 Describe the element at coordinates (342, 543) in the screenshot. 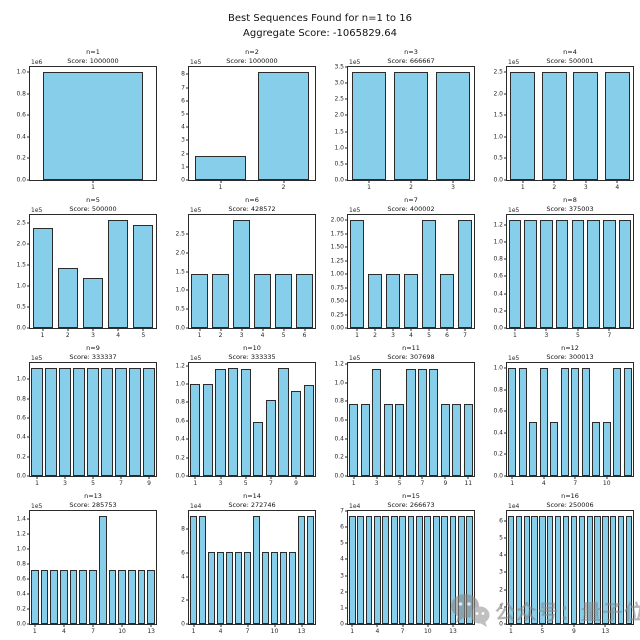

I see `y-tick-label: 5` at that location.